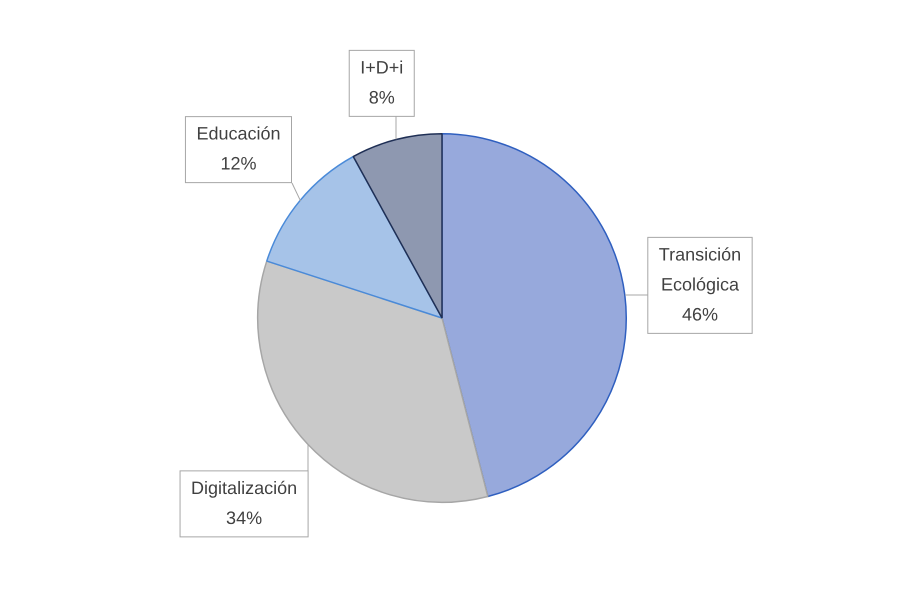 Image resolution: width=900 pixels, height=600 pixels. I want to click on data-label: 12%, so click(238, 164).